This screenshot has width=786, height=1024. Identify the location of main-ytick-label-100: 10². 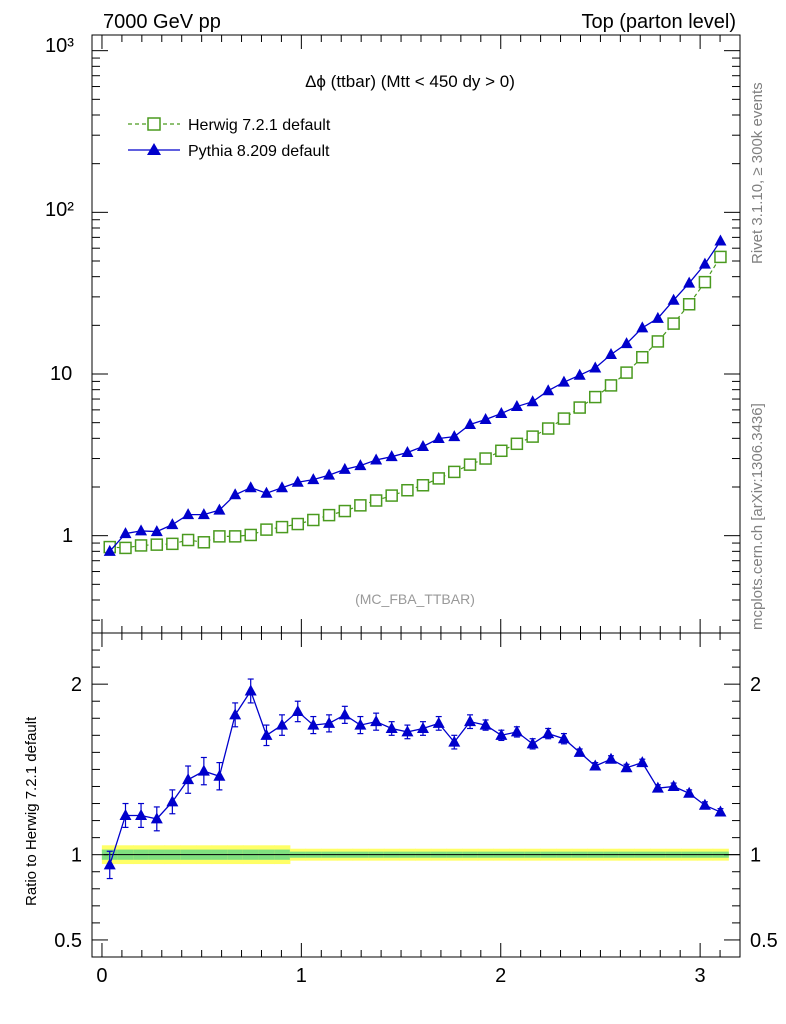
(59, 210).